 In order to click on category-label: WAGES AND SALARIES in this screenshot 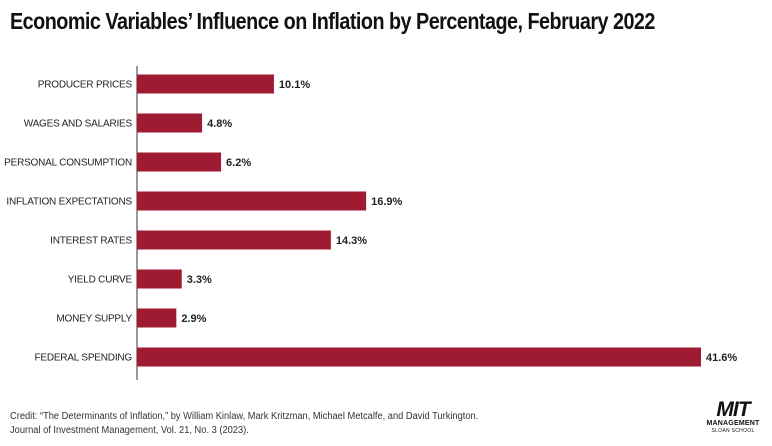, I will do `click(78, 124)`.